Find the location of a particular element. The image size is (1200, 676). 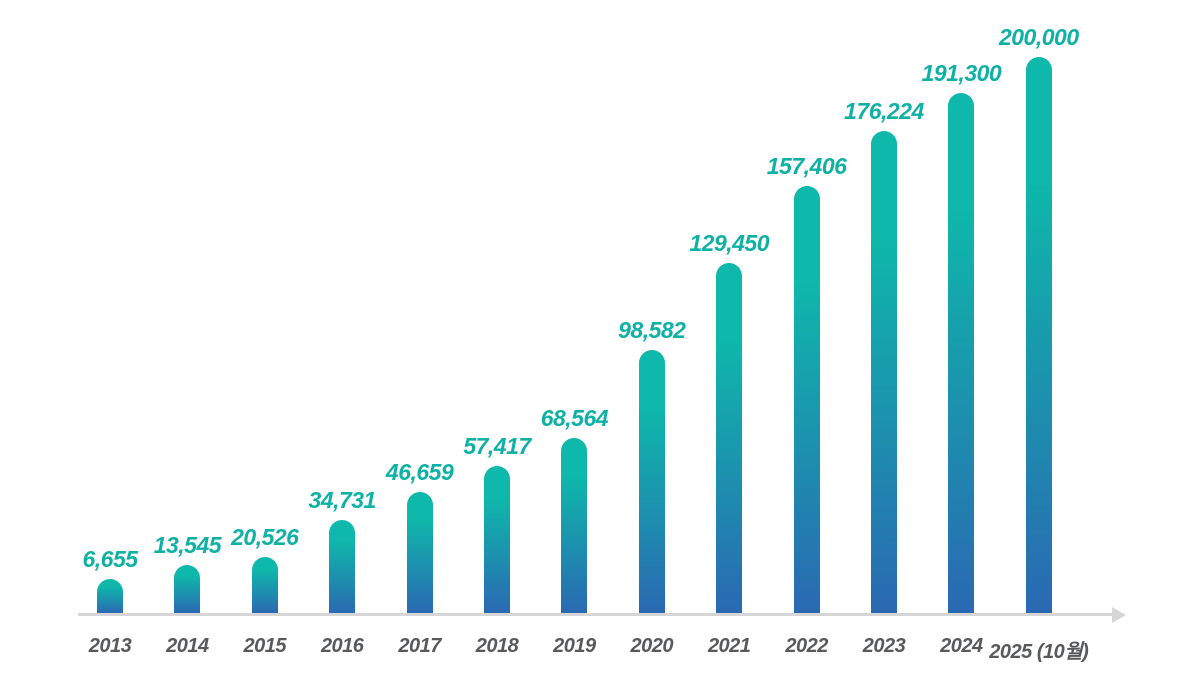

bar-value-label: 34,731 is located at coordinates (342, 500).